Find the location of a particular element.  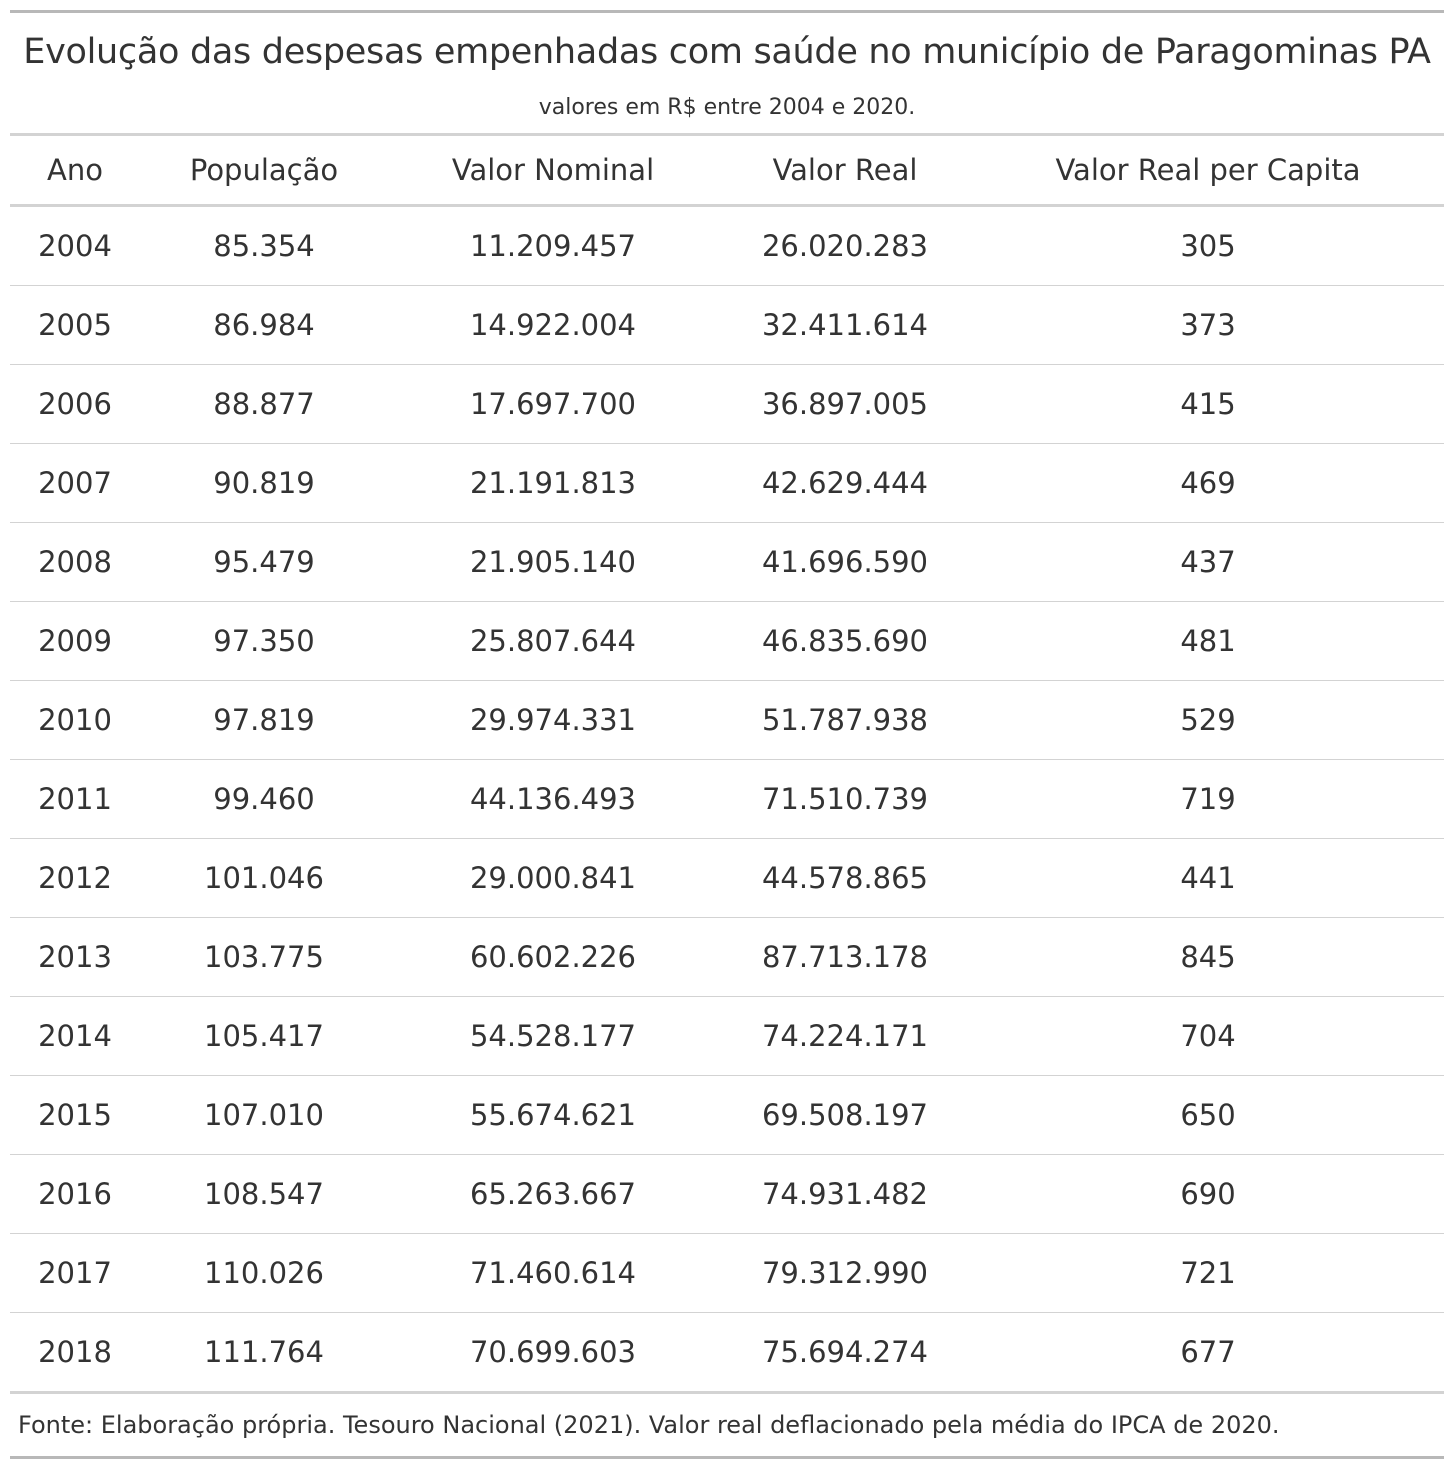

cell-valor-nominal: 70.699.603 is located at coordinates (553, 1353).